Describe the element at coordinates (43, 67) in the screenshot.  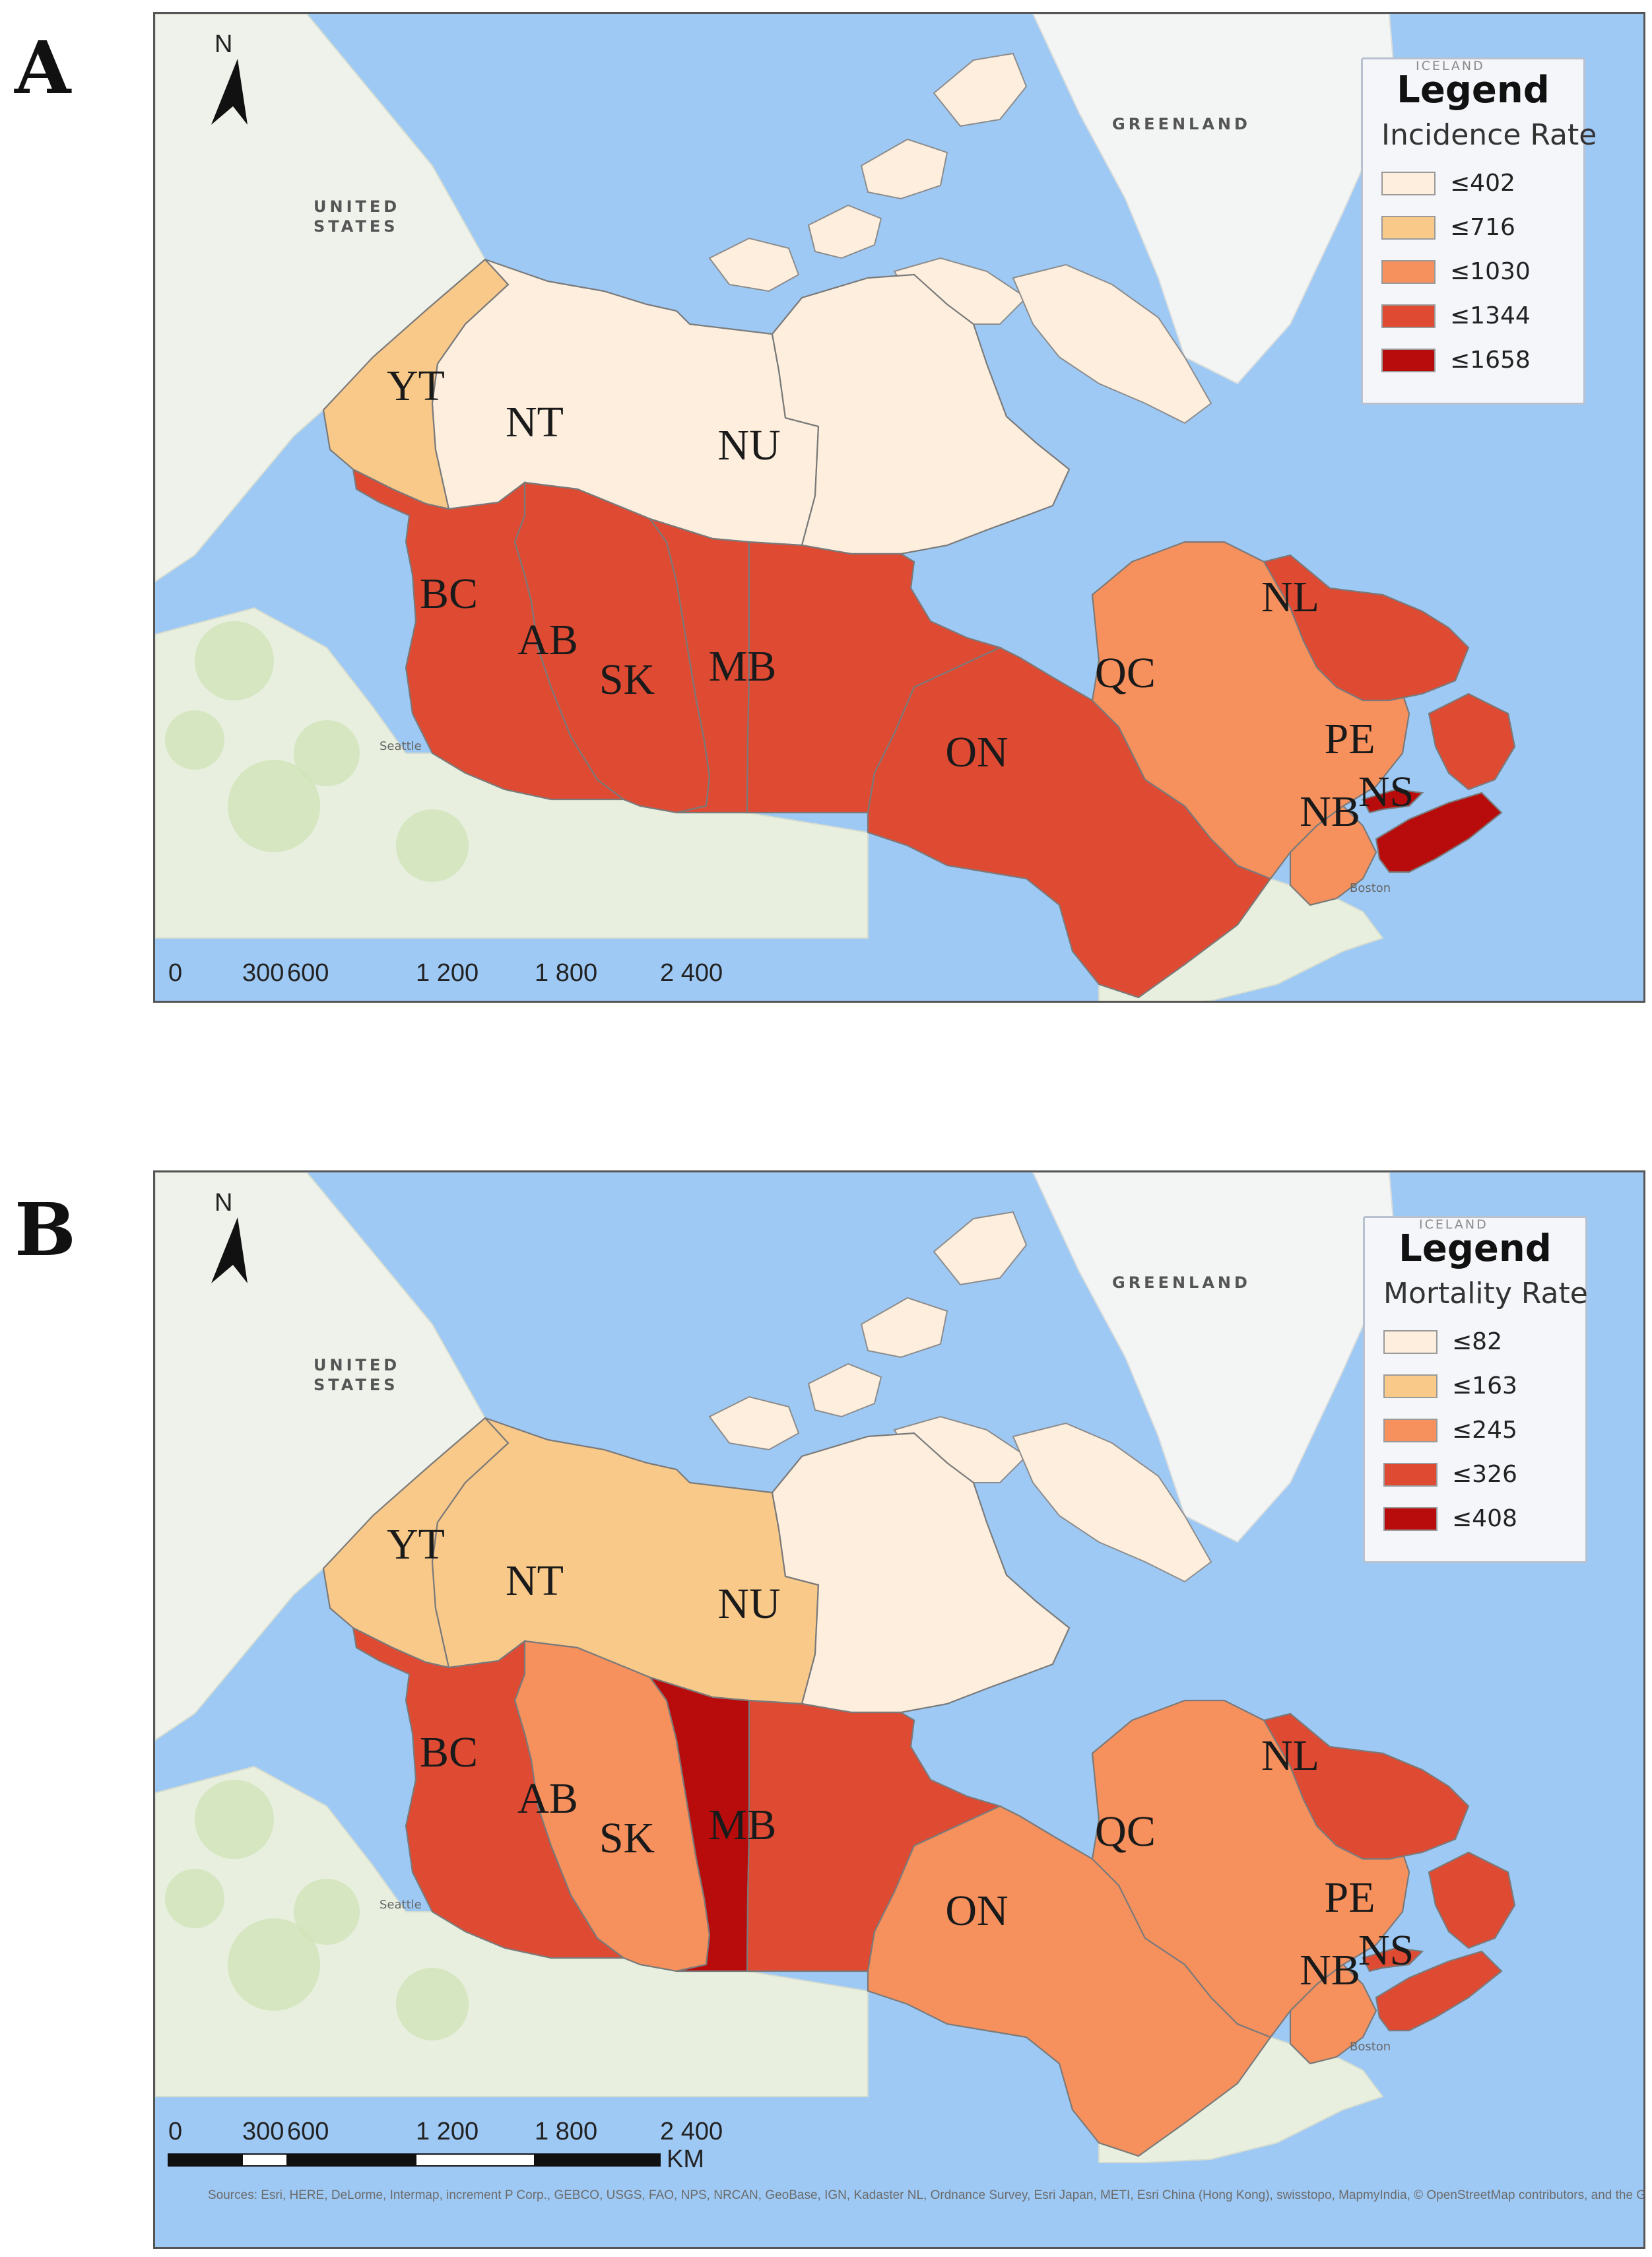
I see `panel-a-letter: A` at that location.